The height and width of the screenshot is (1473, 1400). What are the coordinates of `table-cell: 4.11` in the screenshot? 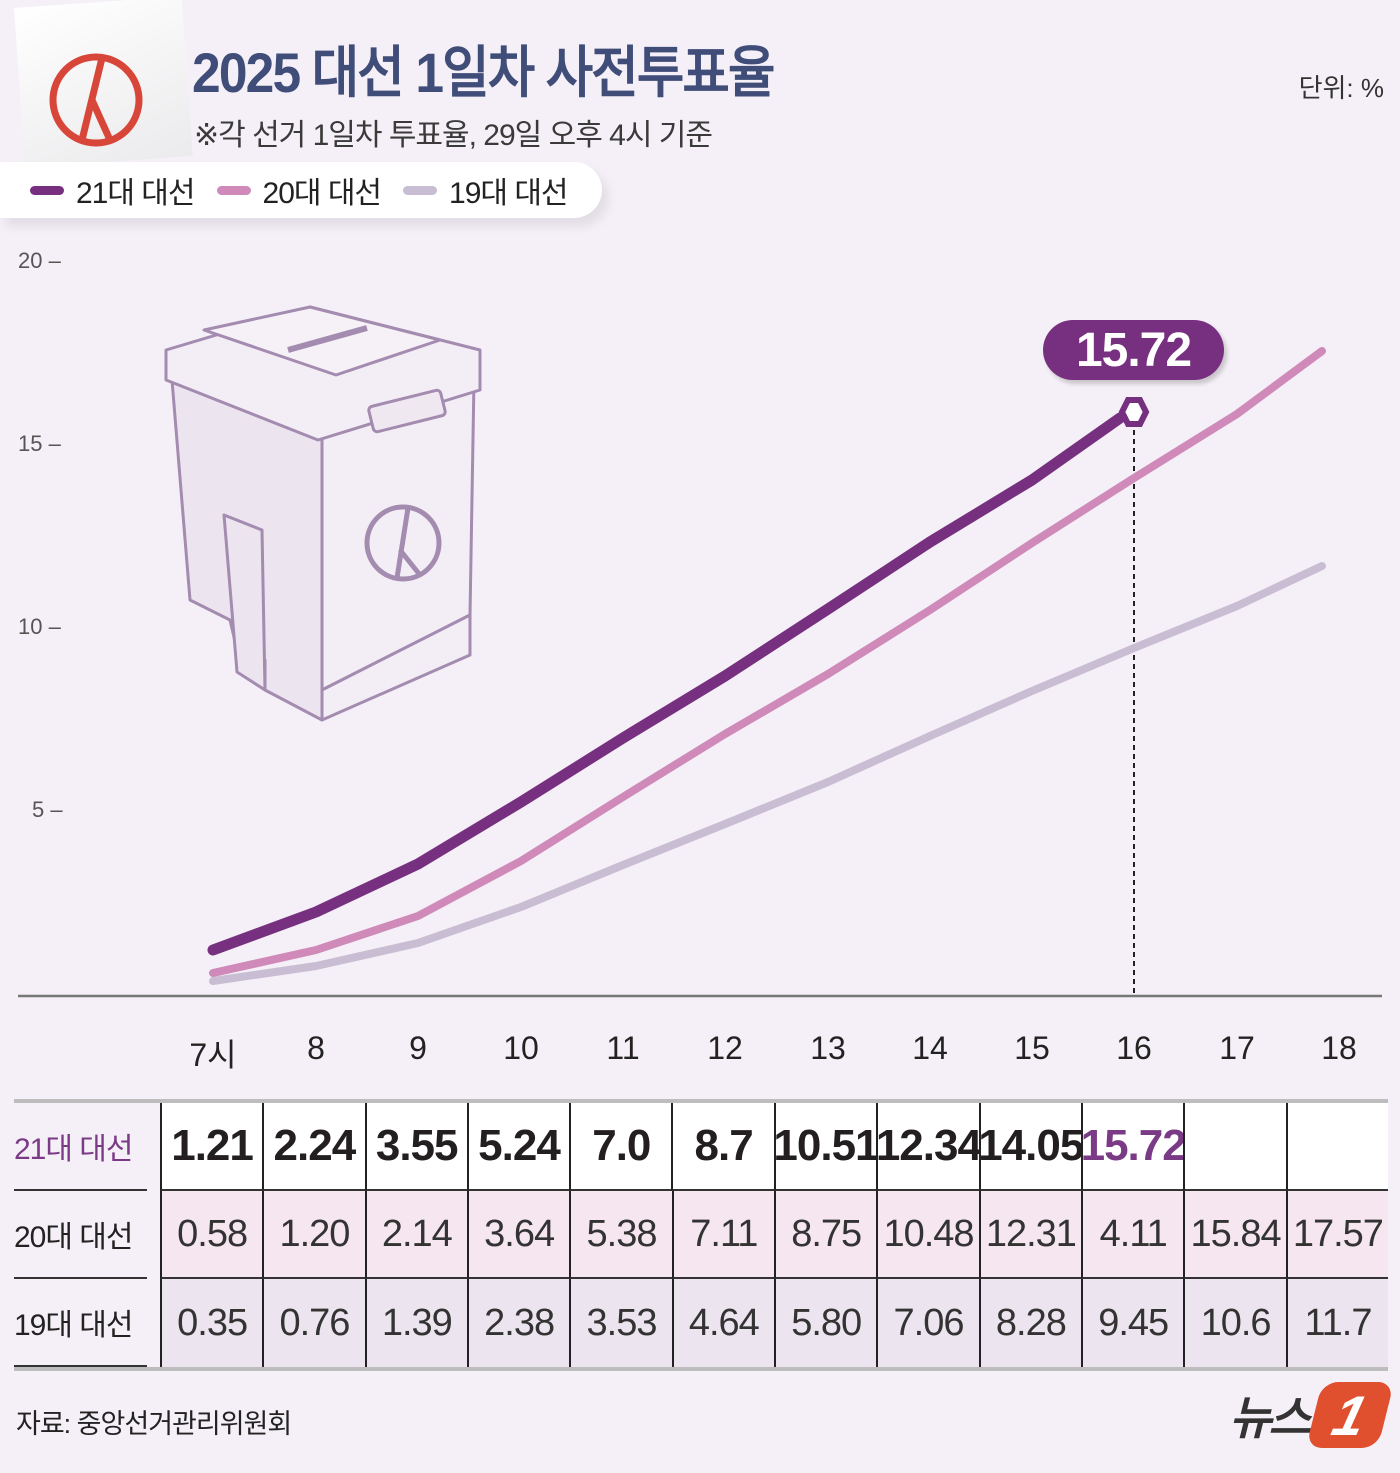 It's located at (1132, 1235).